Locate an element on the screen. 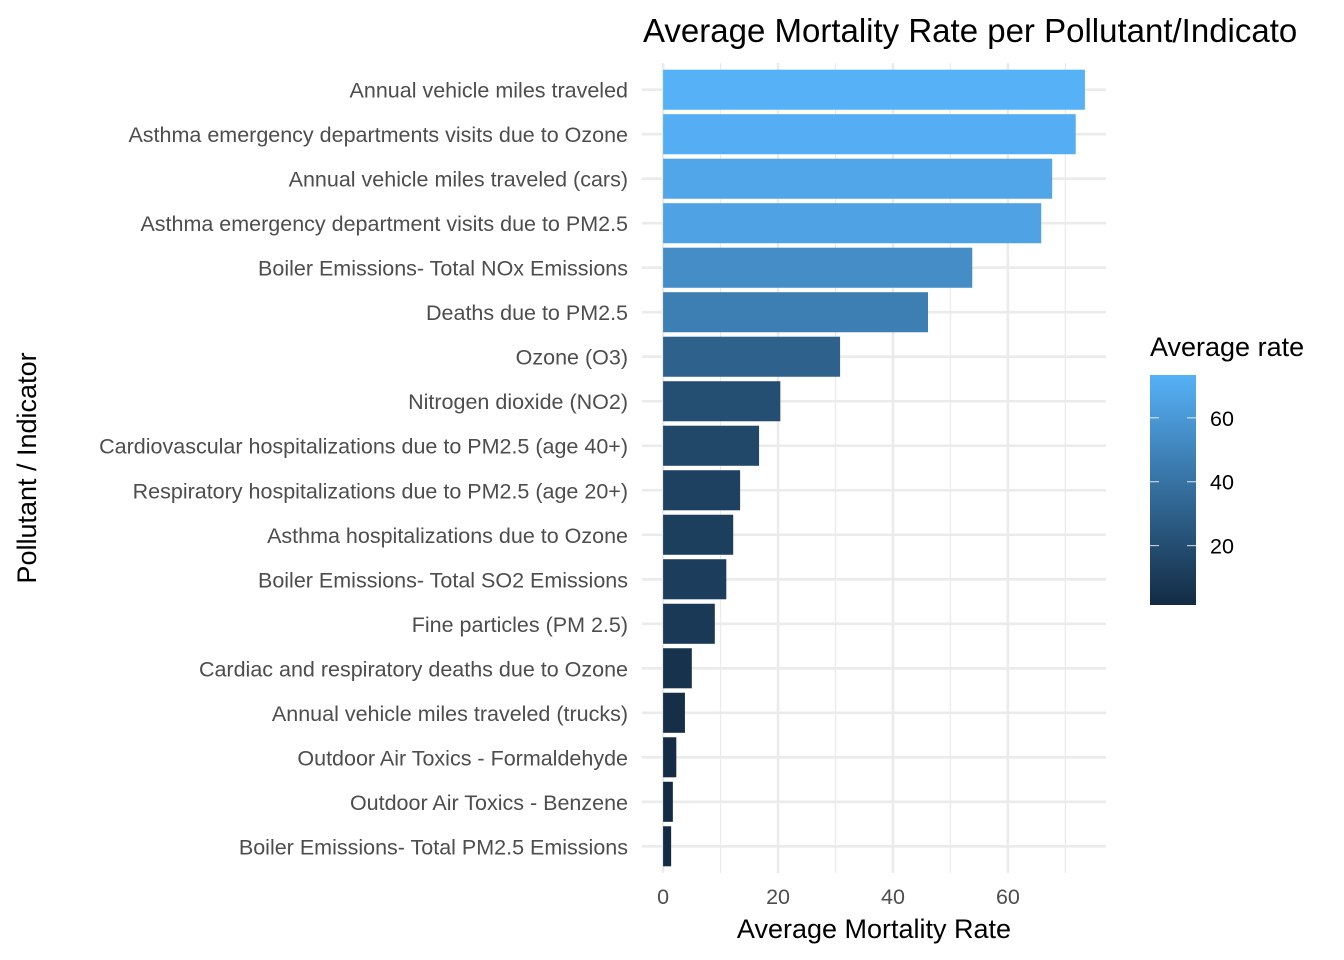  legend-tick-label: 60 is located at coordinates (1222, 419).